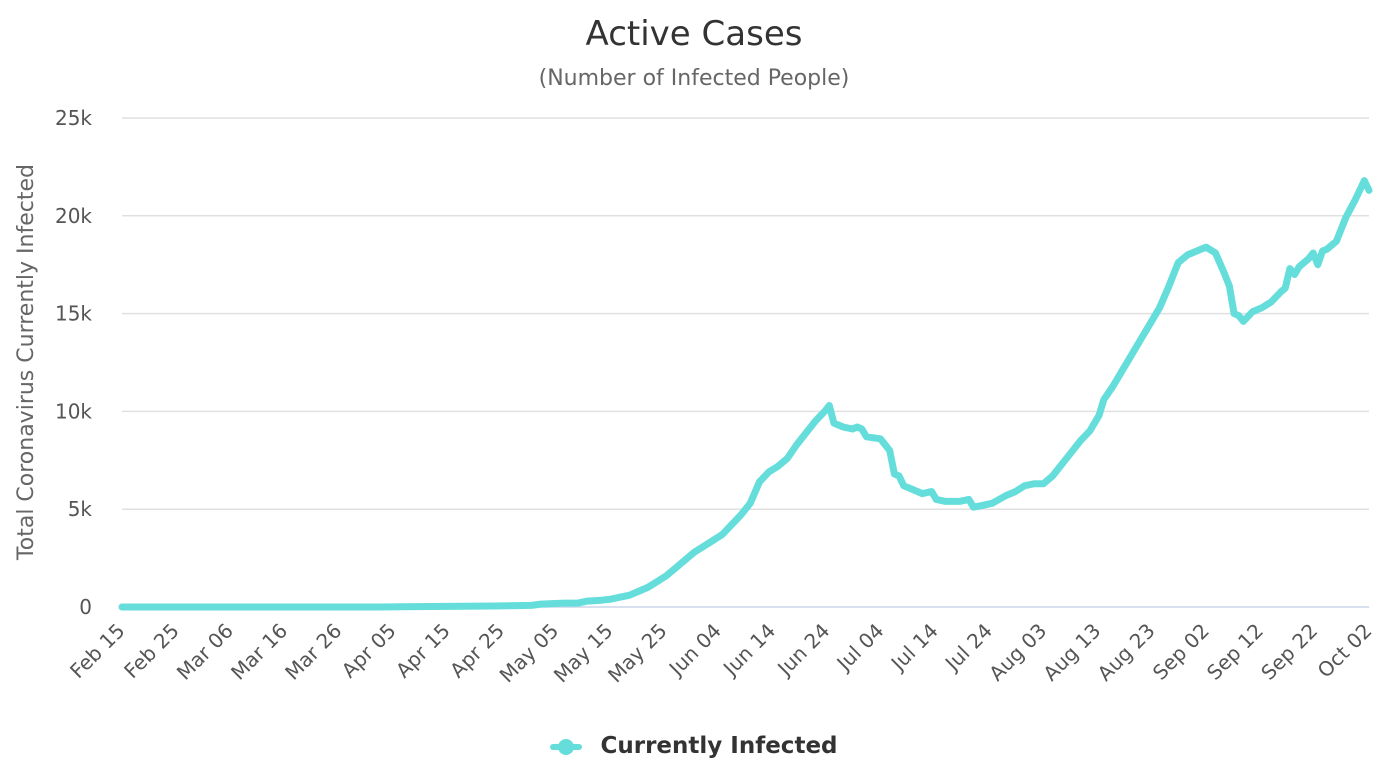 The height and width of the screenshot is (770, 1388). Describe the element at coordinates (151, 651) in the screenshot. I see `x-tick-label: Feb 25` at that location.